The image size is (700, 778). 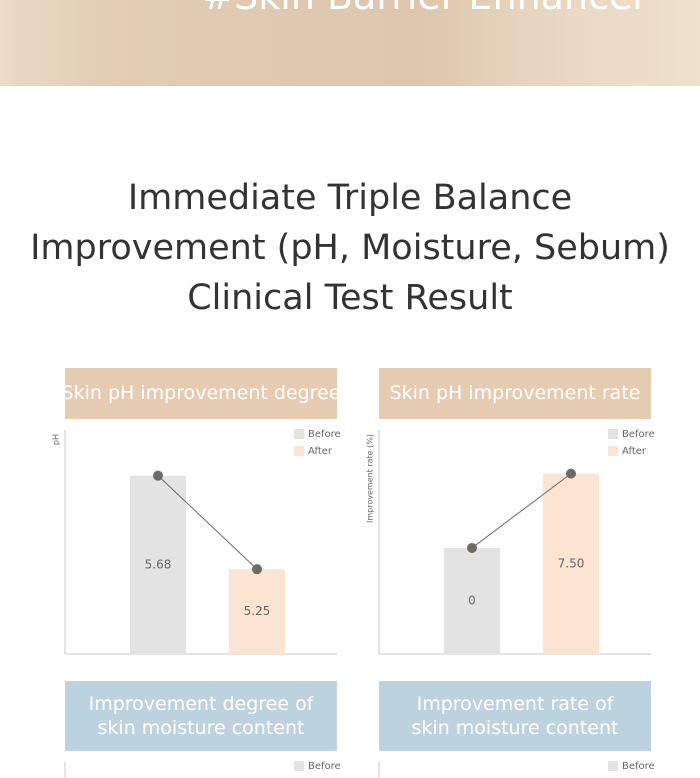 What do you see at coordinates (56, 439) in the screenshot?
I see `y-axis-label: pH` at bounding box center [56, 439].